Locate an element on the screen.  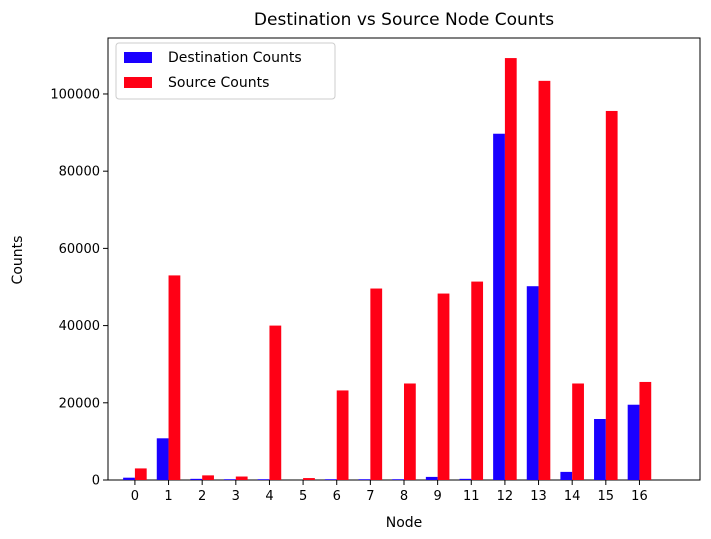
x-tick-label: 16 is located at coordinates (639, 496).